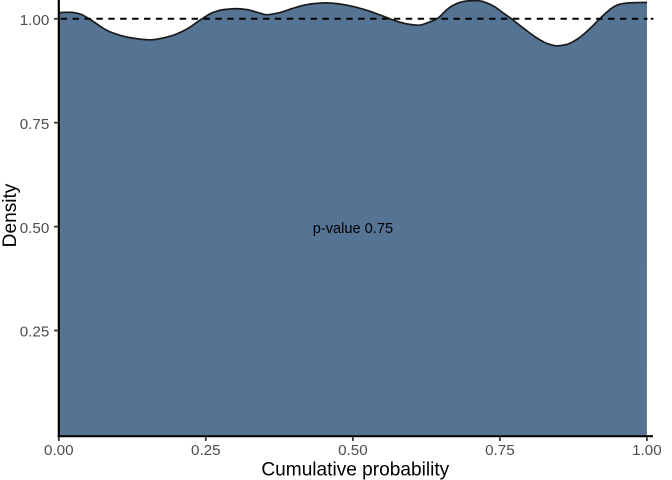  I want to click on svg-text: Cumulative probability, so click(355, 470).